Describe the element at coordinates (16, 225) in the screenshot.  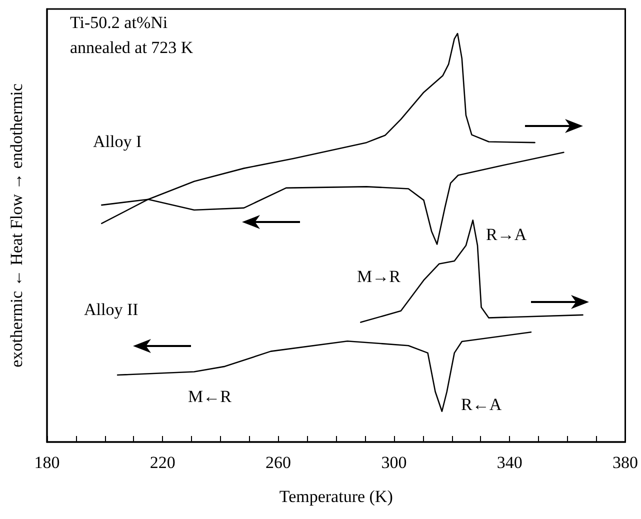
I see `y-axis-title: exothermic ← Heat Flow → endothermic` at that location.